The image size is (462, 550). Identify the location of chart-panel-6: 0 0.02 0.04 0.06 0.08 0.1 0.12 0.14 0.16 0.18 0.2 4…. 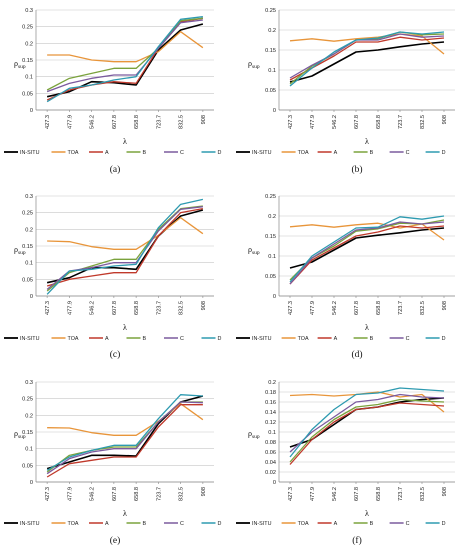
(345, 463).